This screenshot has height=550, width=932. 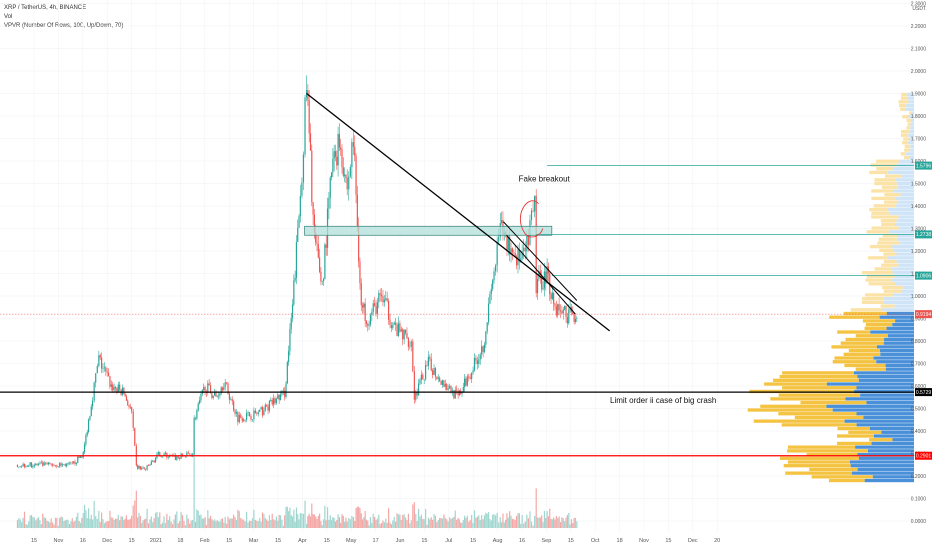 I want to click on price-tick-label: 1.9000, so click(x=919, y=94).